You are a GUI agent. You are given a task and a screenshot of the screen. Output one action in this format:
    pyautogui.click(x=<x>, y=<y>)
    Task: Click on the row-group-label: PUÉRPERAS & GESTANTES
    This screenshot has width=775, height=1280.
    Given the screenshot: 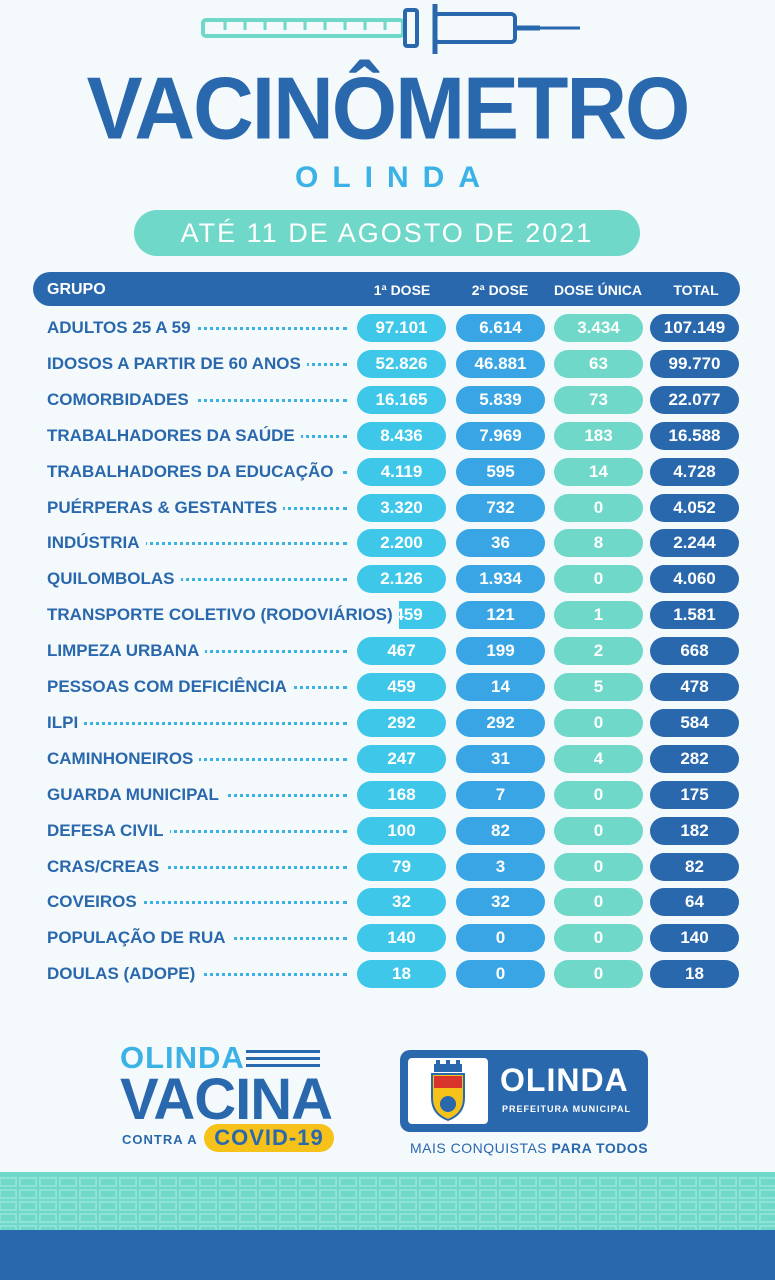 What is the action you would take?
    pyautogui.click(x=165, y=507)
    